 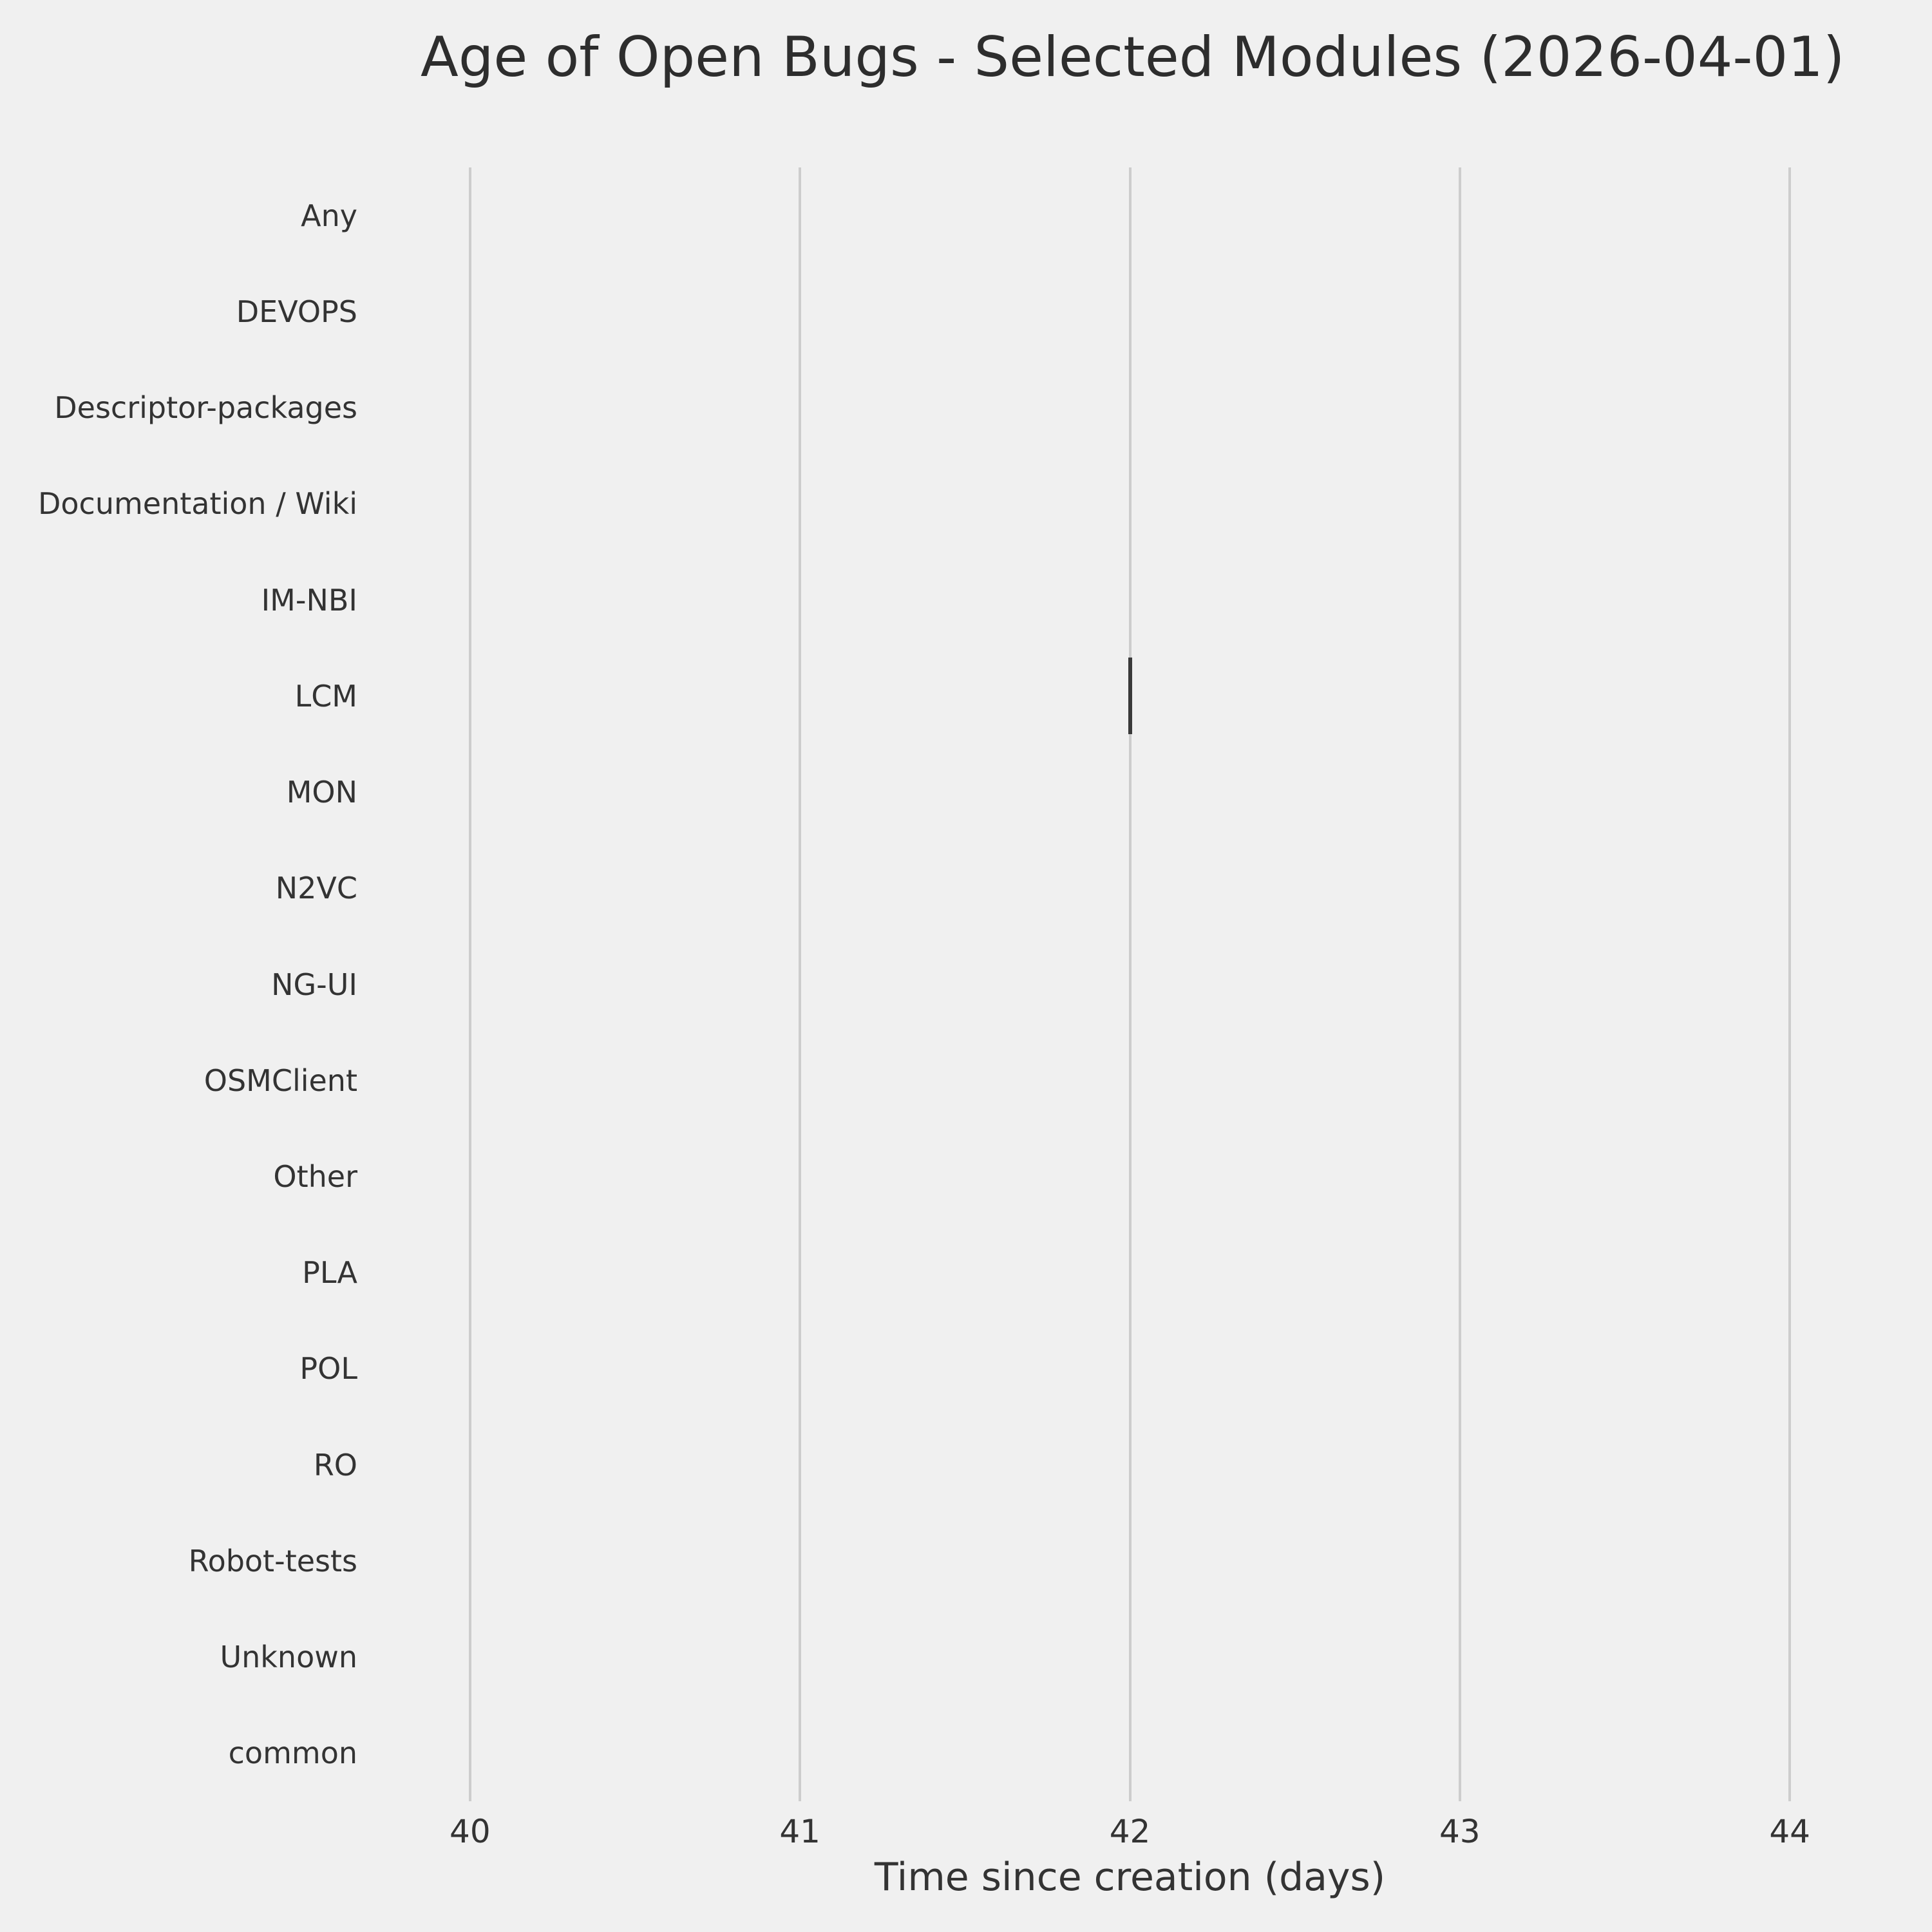 I want to click on y-tick-label-descriptor-packages: Descriptor-packages, so click(x=206, y=408).